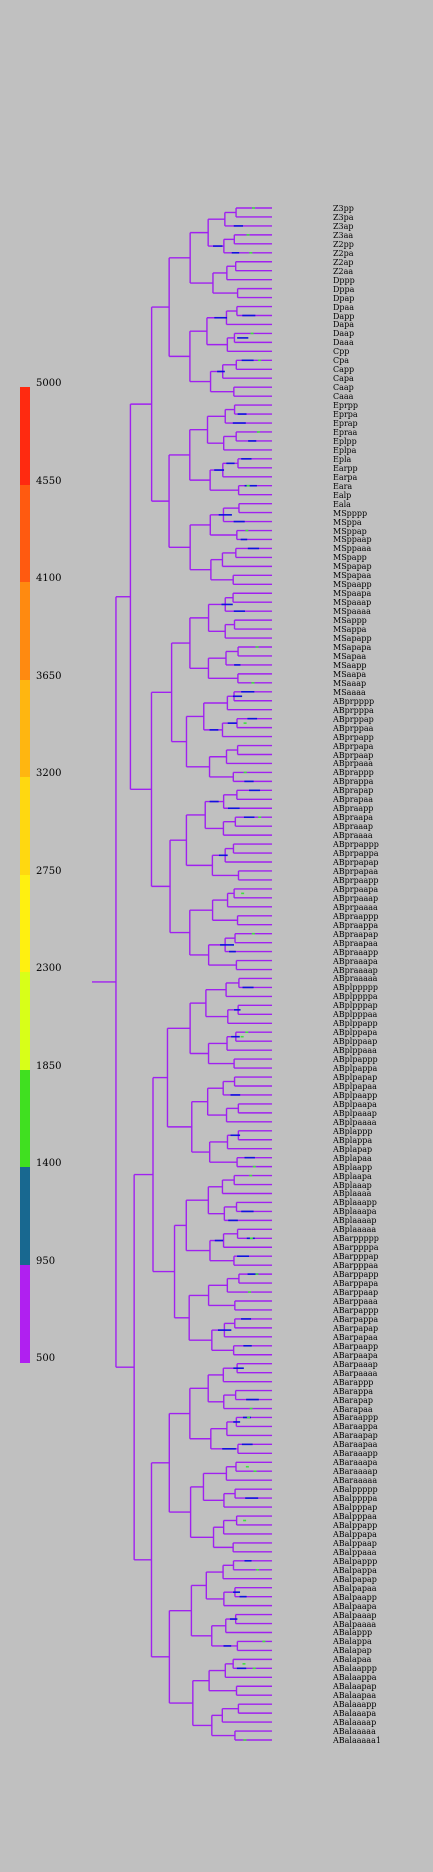 Image resolution: width=433 pixels, height=1872 pixels. Describe the element at coordinates (343, 244) in the screenshot. I see `leaf-label: Z2pp` at that location.